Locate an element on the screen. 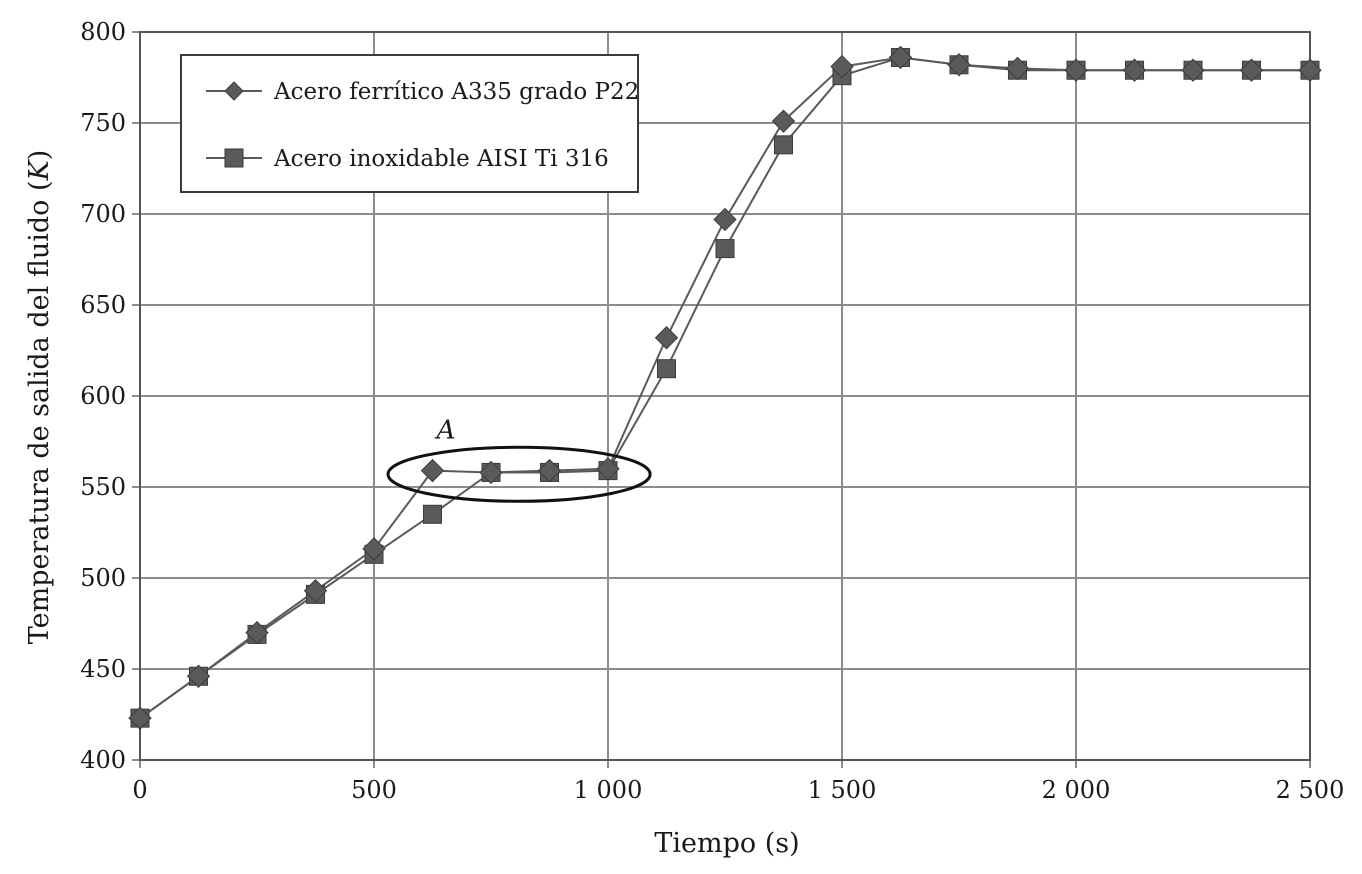 The width and height of the screenshot is (1362, 874). y-axis-label-text: Temperatura de salida del fluido ( is located at coordinates (39, 412).